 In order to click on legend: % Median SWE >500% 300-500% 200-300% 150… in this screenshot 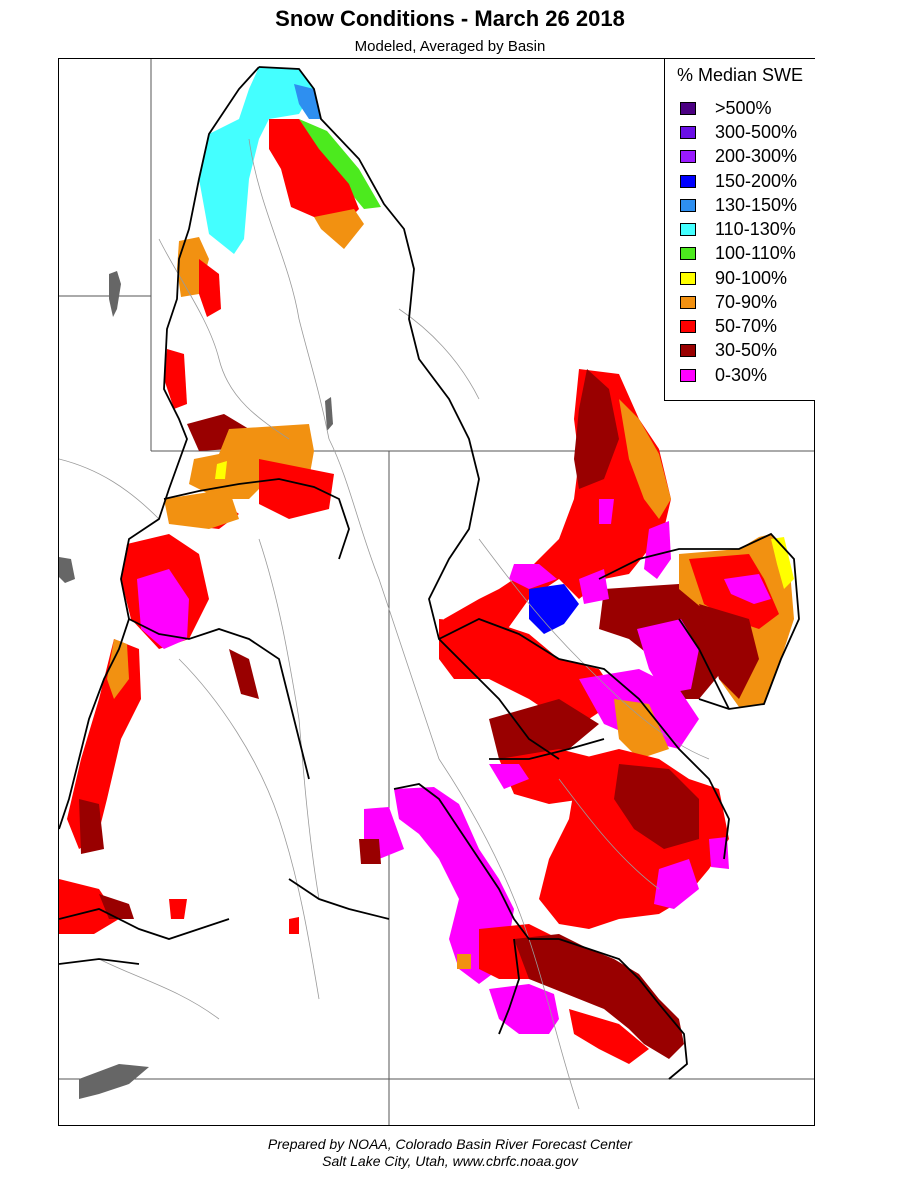, I will do `click(739, 230)`.